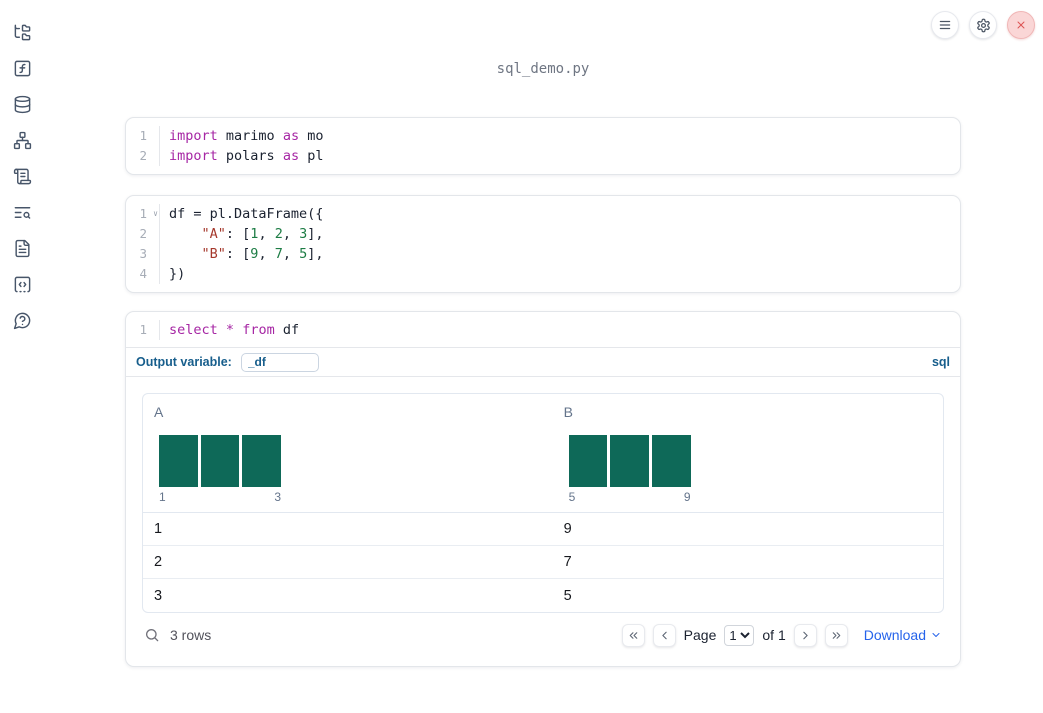 The image size is (1043, 713). I want to click on network-icon, so click(22, 140).